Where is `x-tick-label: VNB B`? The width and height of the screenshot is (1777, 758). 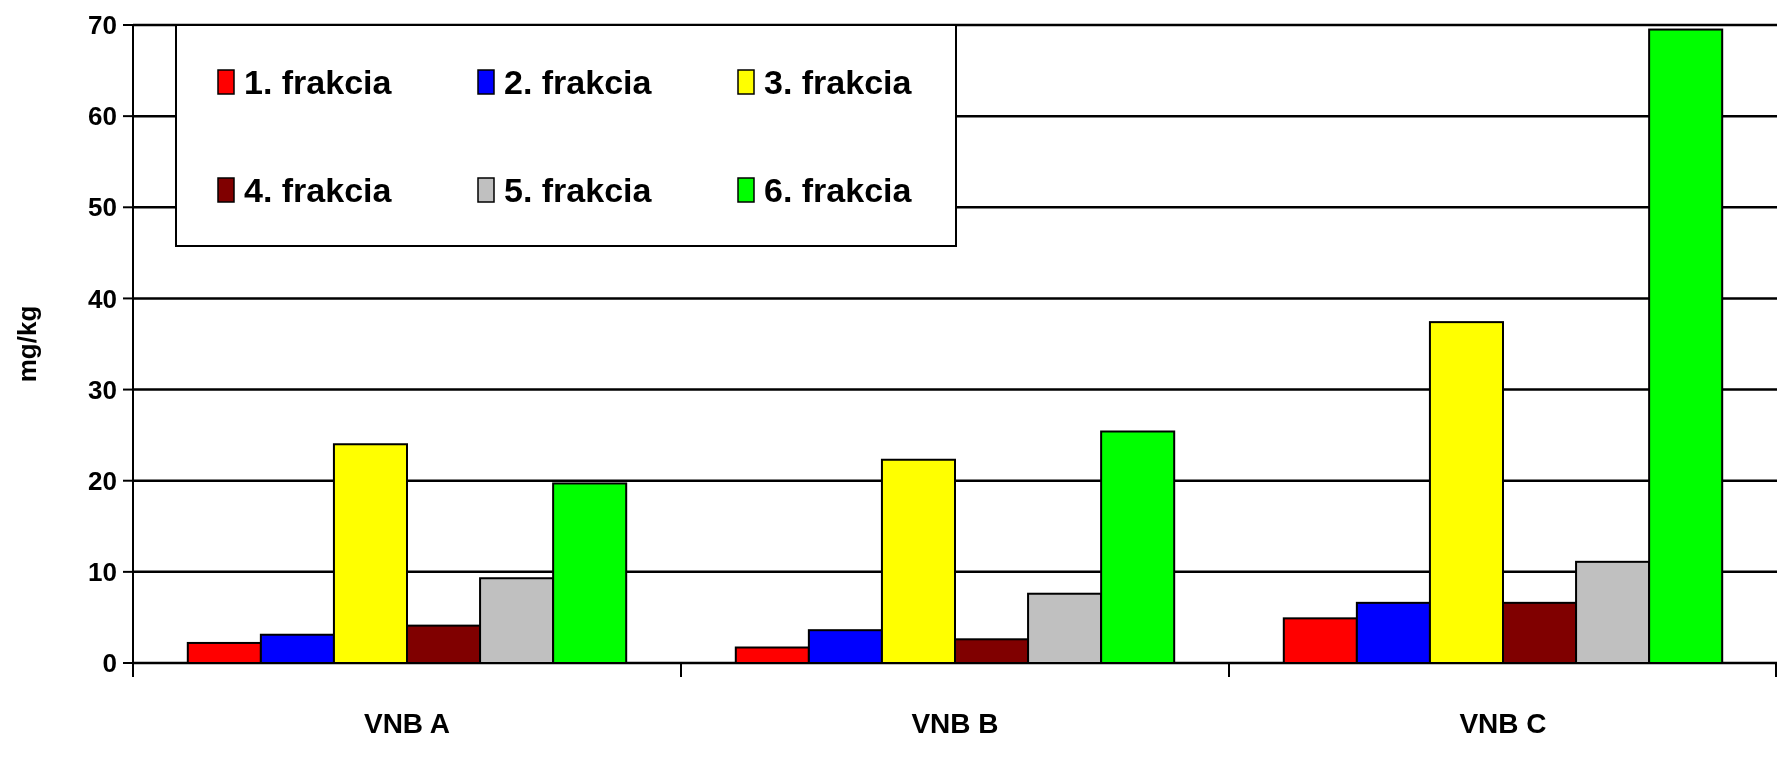 x-tick-label: VNB B is located at coordinates (955, 723).